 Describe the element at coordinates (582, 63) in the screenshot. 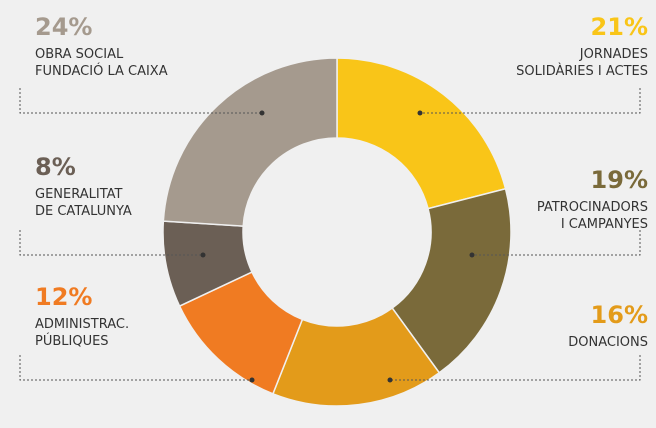

I see `category-label: JORNADES SOLIDÀRIES I ACTES` at that location.